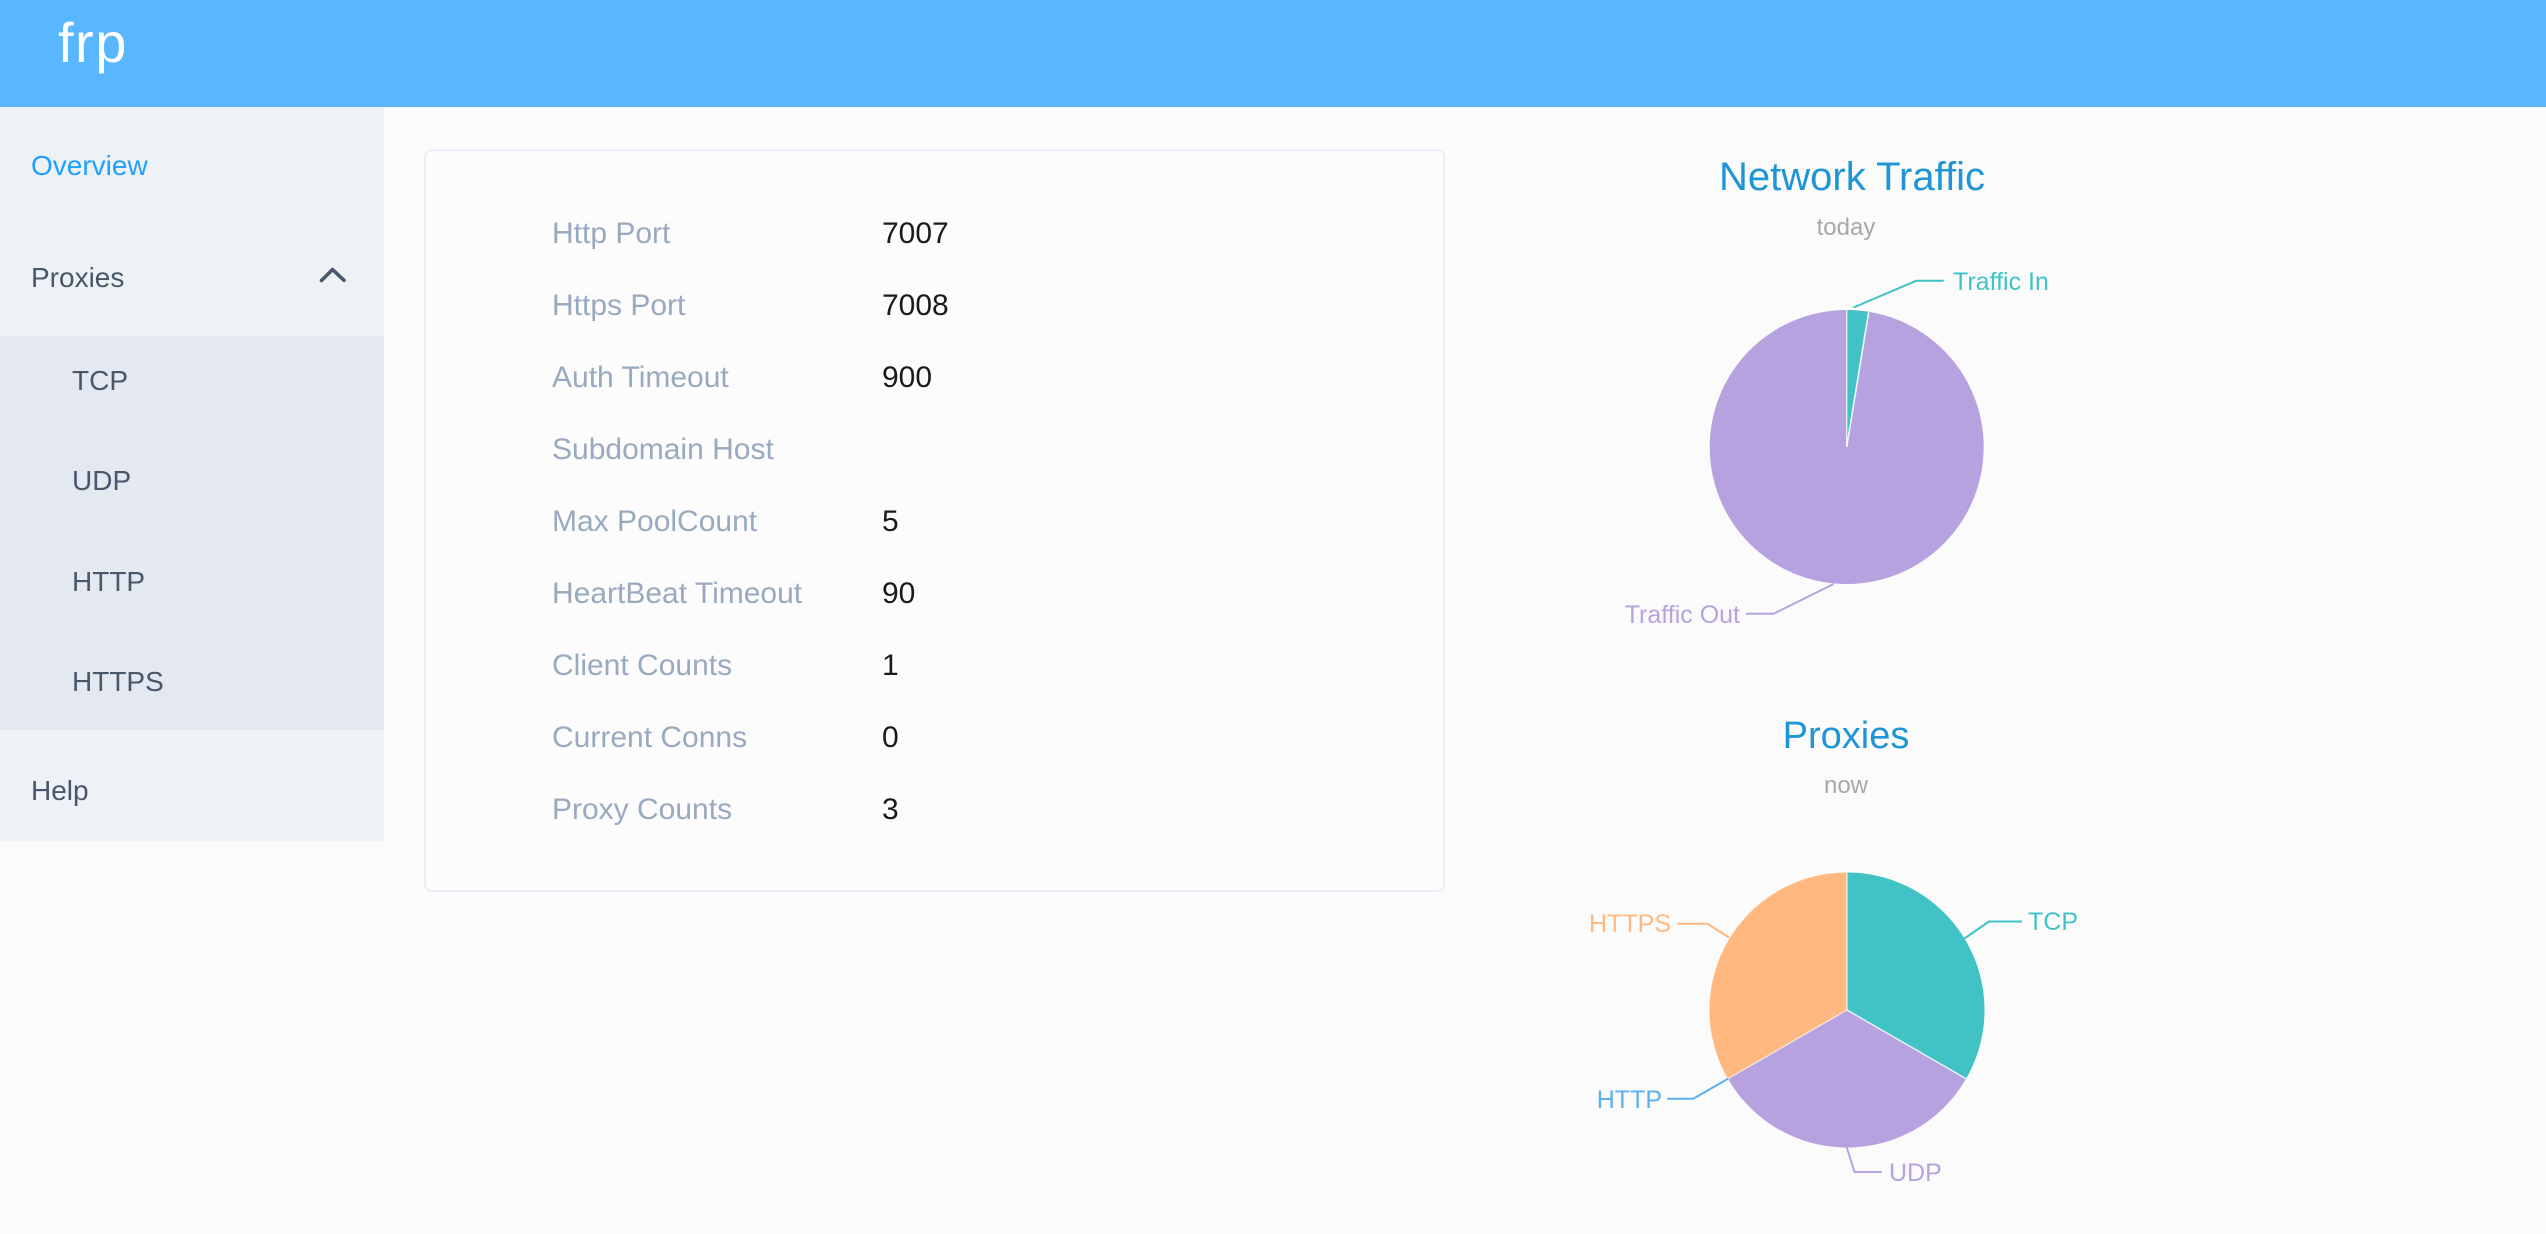 This screenshot has width=2546, height=1234. Describe the element at coordinates (1630, 924) in the screenshot. I see `svg-text: HTTPS` at that location.